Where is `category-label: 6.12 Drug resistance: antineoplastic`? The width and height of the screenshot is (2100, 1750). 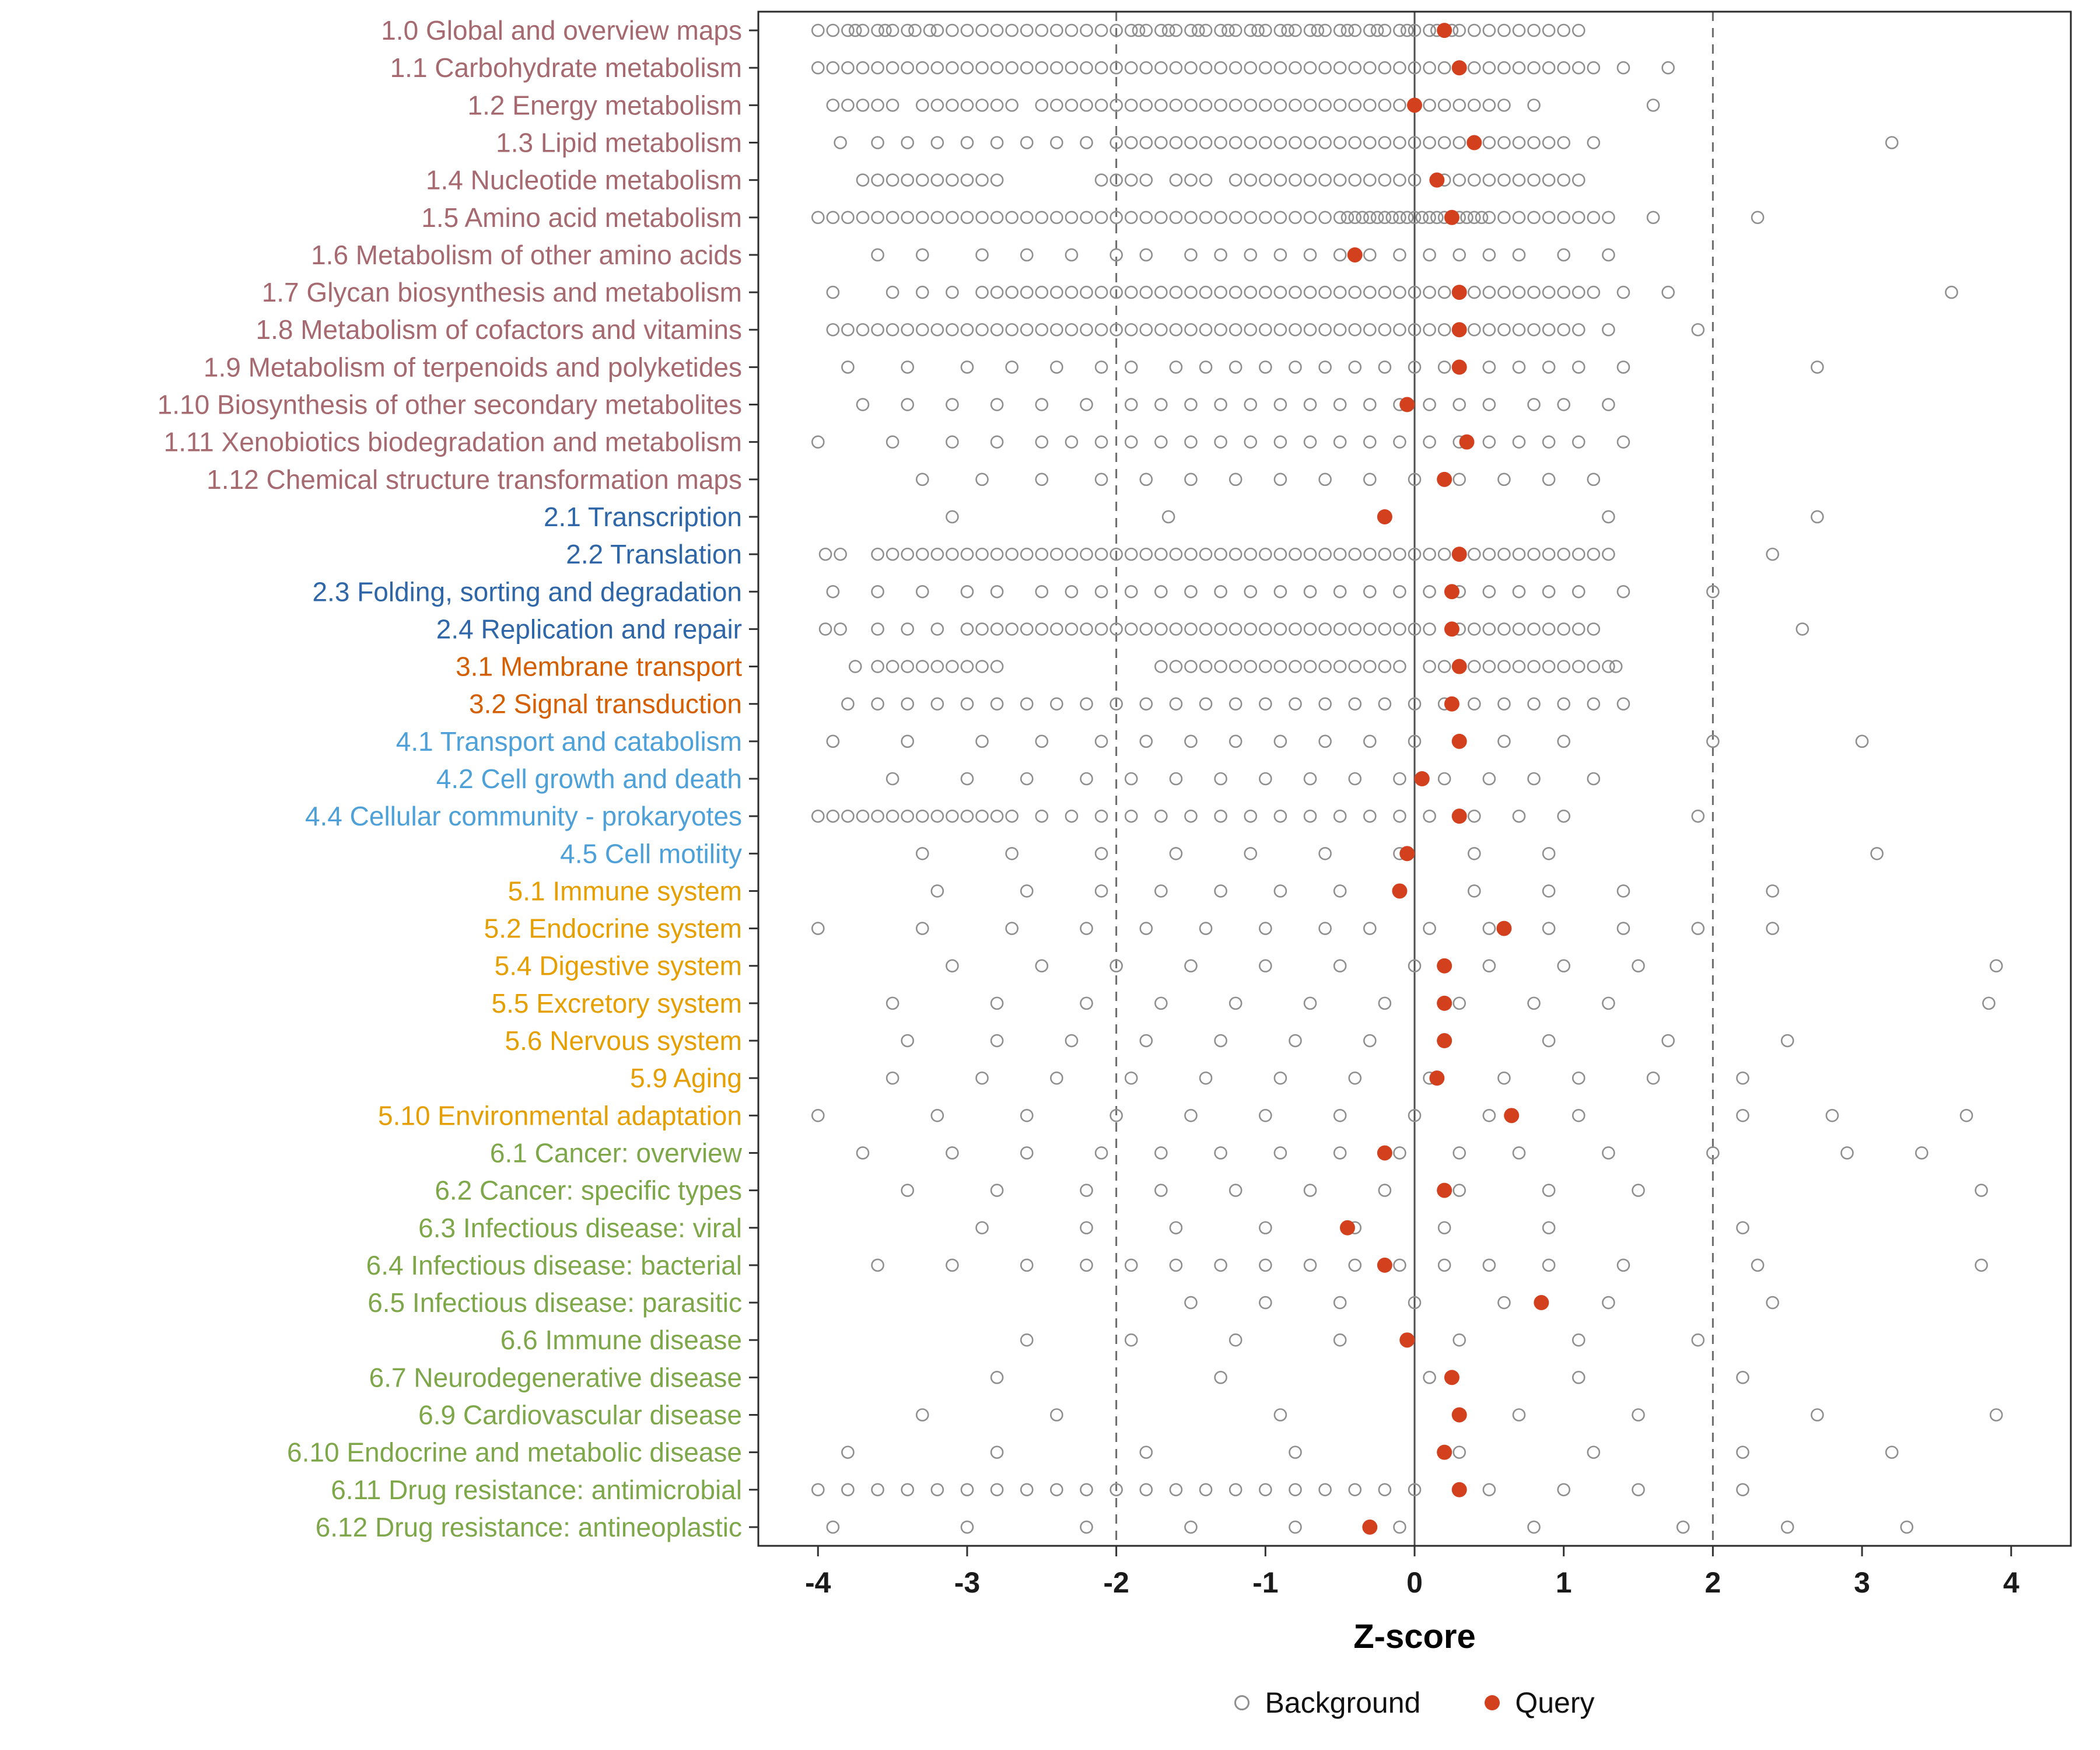
category-label: 6.12 Drug resistance: antineoplastic is located at coordinates (529, 1527).